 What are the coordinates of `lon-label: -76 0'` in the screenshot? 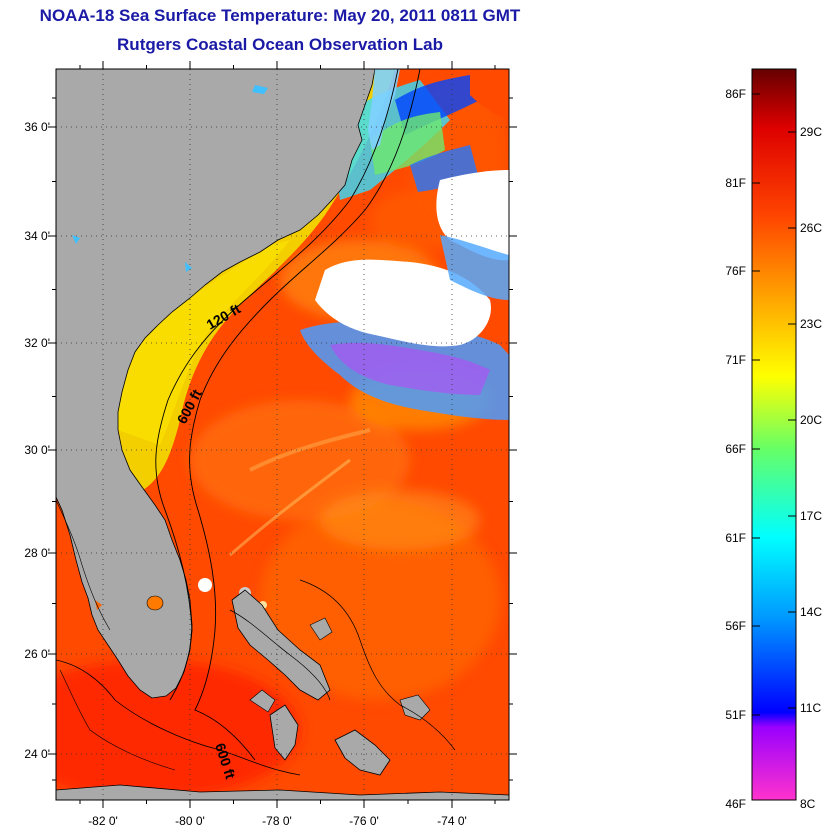 It's located at (364, 821).